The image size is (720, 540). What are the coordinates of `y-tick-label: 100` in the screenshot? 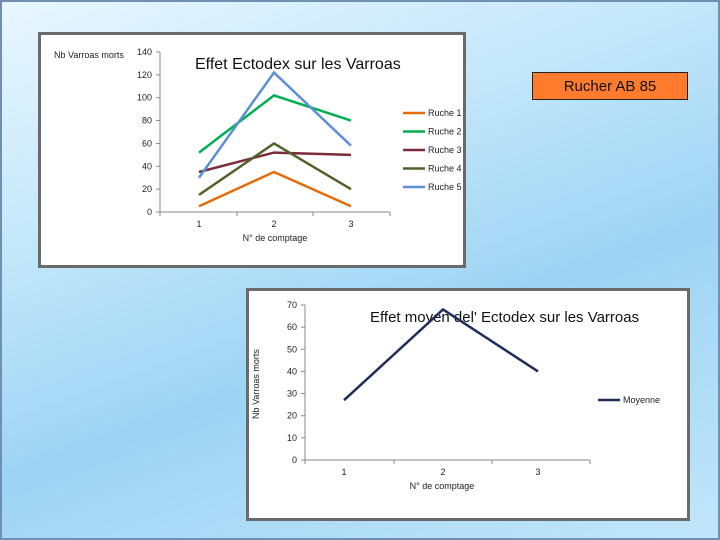 It's located at (144, 98).